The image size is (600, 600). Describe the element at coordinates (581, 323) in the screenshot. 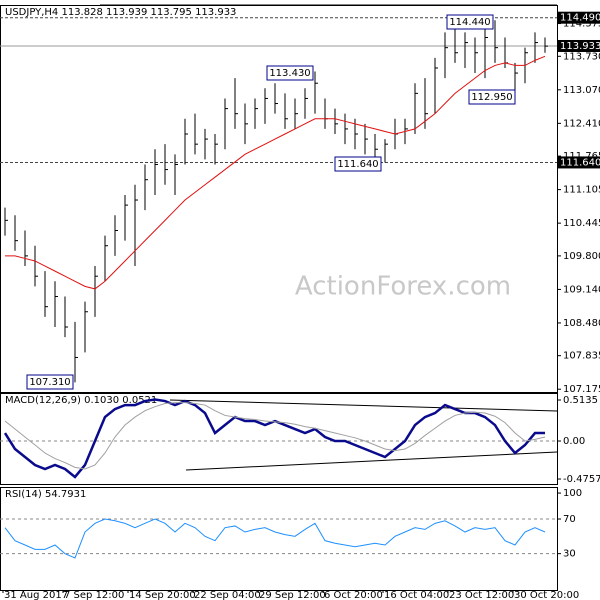

I see `y-tick-label: 108.480` at that location.